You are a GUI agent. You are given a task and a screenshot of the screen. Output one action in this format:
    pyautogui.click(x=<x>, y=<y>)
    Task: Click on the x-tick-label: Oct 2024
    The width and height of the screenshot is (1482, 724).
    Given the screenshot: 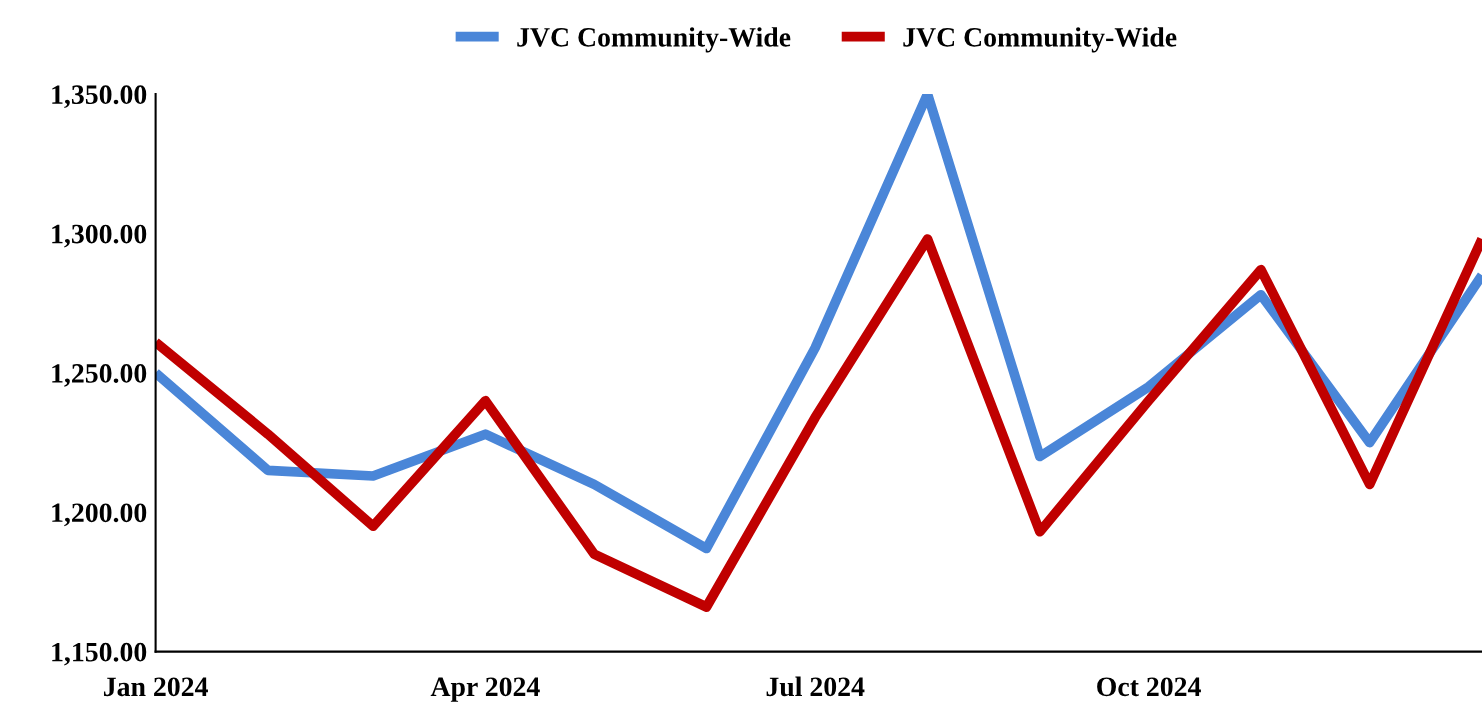 What is the action you would take?
    pyautogui.click(x=1149, y=687)
    